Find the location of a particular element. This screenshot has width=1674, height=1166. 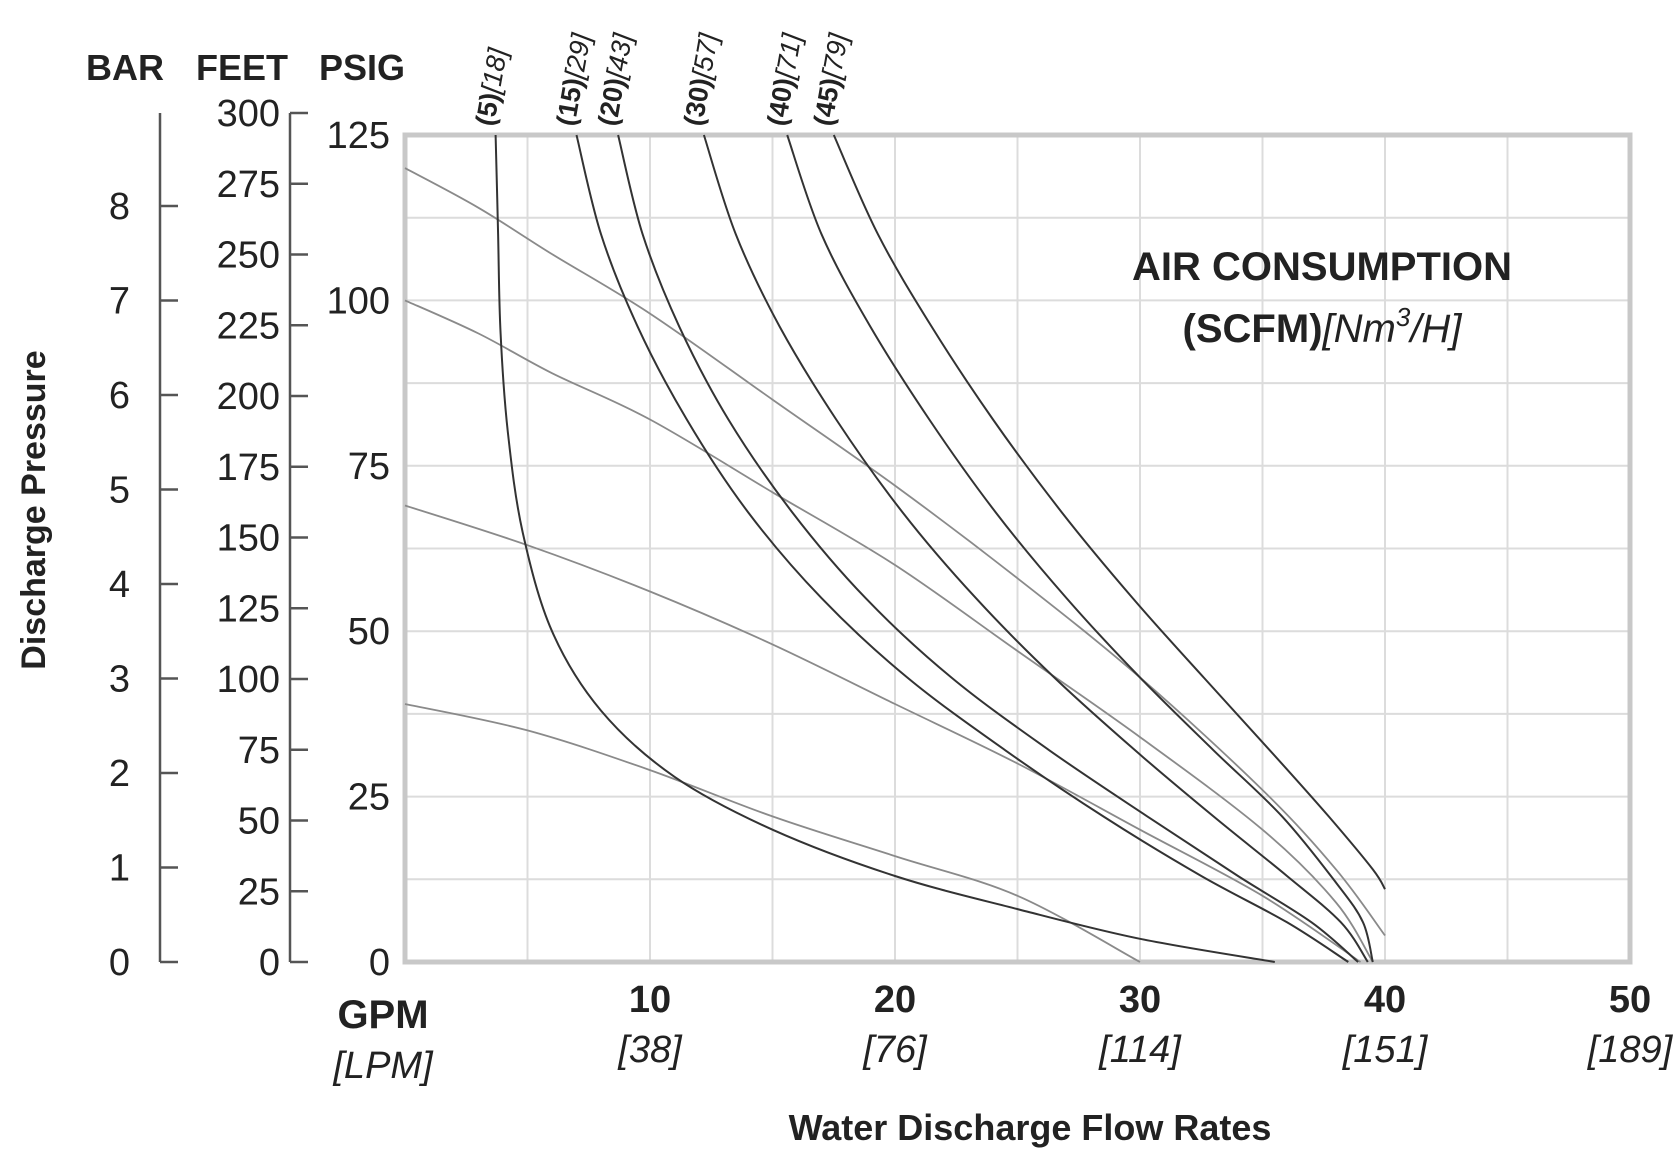

y-tick-label-feet: 50 is located at coordinates (259, 822).